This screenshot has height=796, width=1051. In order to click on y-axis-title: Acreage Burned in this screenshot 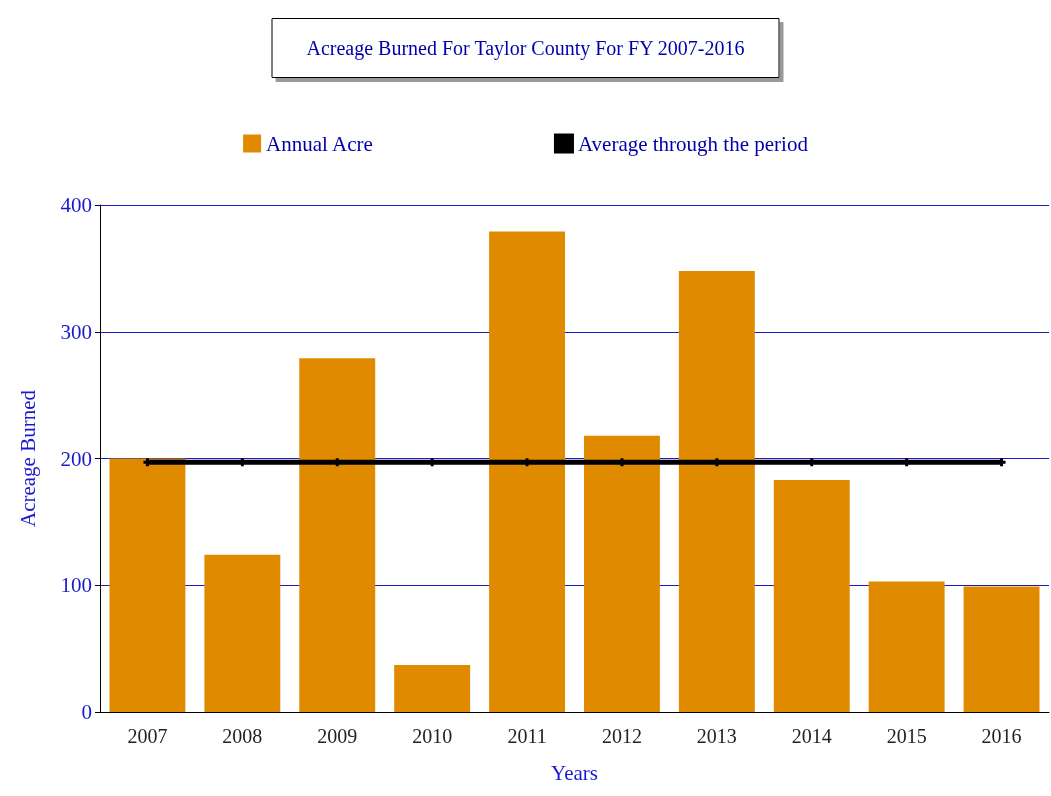, I will do `click(27, 458)`.